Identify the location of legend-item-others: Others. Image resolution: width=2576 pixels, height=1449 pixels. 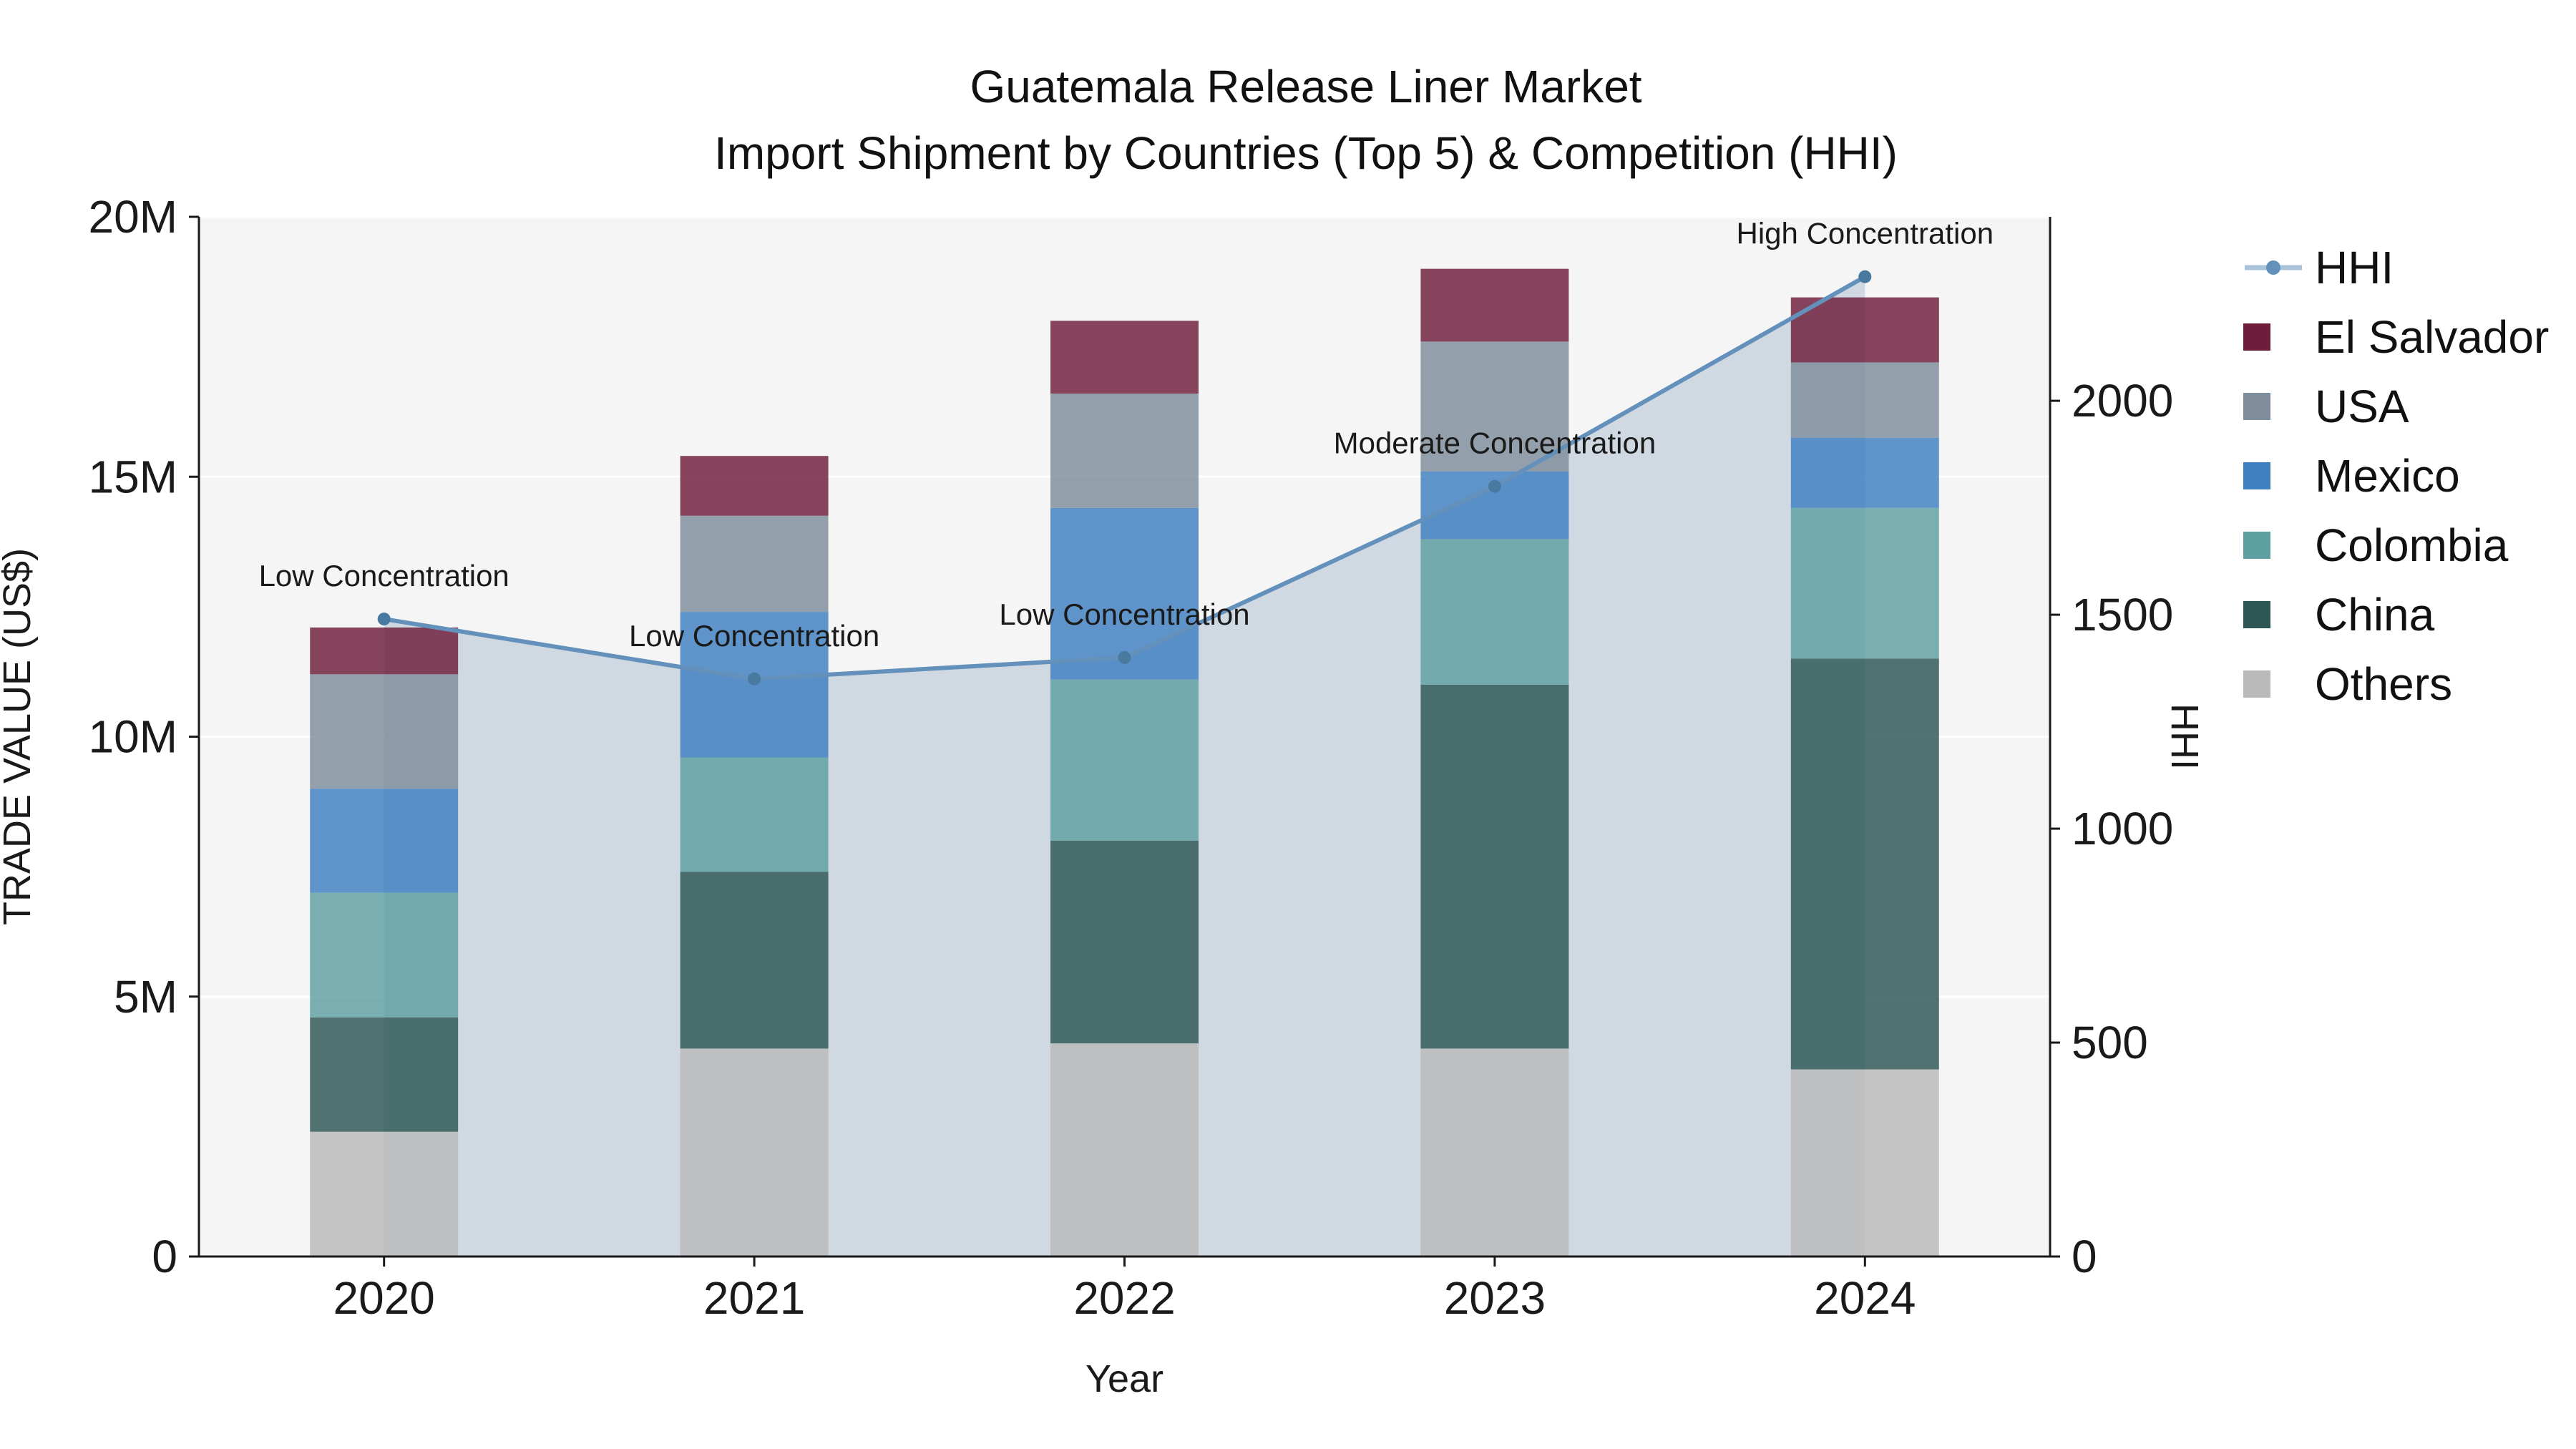
(2396, 683).